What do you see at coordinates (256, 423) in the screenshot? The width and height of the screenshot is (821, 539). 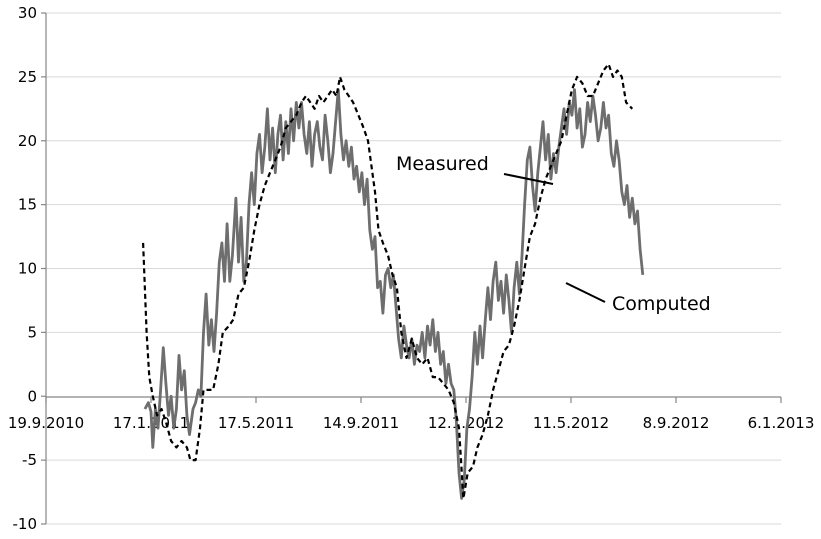 I see `x-tick-label: 17.5.2011` at bounding box center [256, 423].